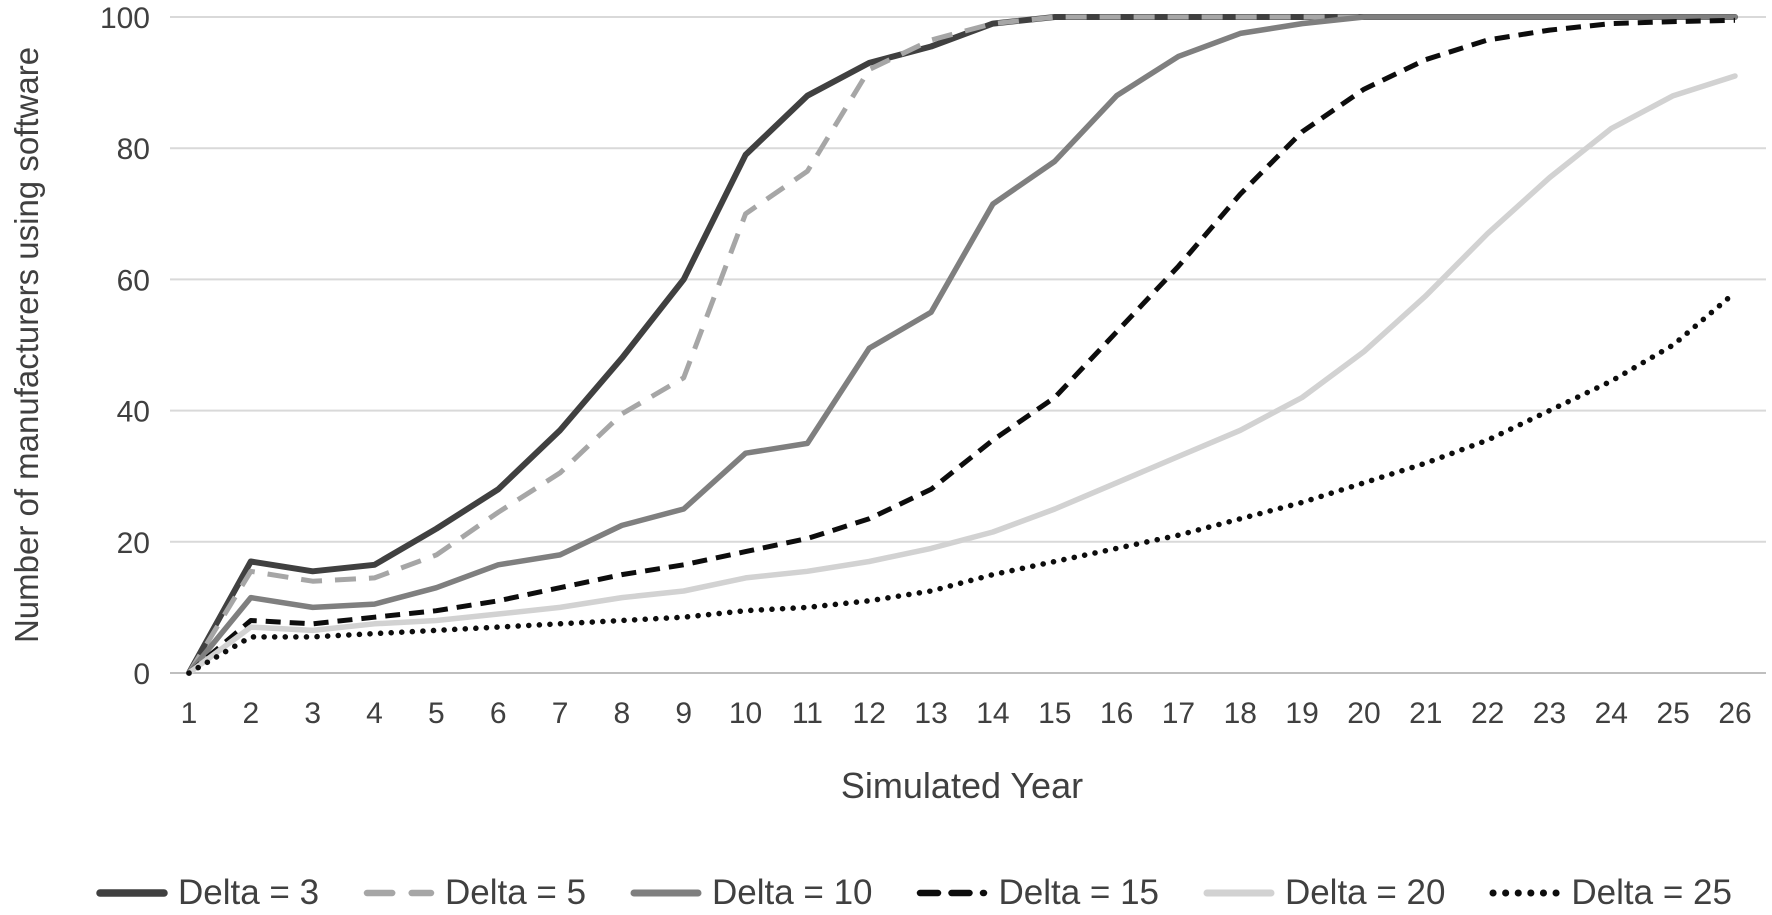 The width and height of the screenshot is (1772, 915). What do you see at coordinates (1734, 713) in the screenshot?
I see `x-tick-label: 26` at bounding box center [1734, 713].